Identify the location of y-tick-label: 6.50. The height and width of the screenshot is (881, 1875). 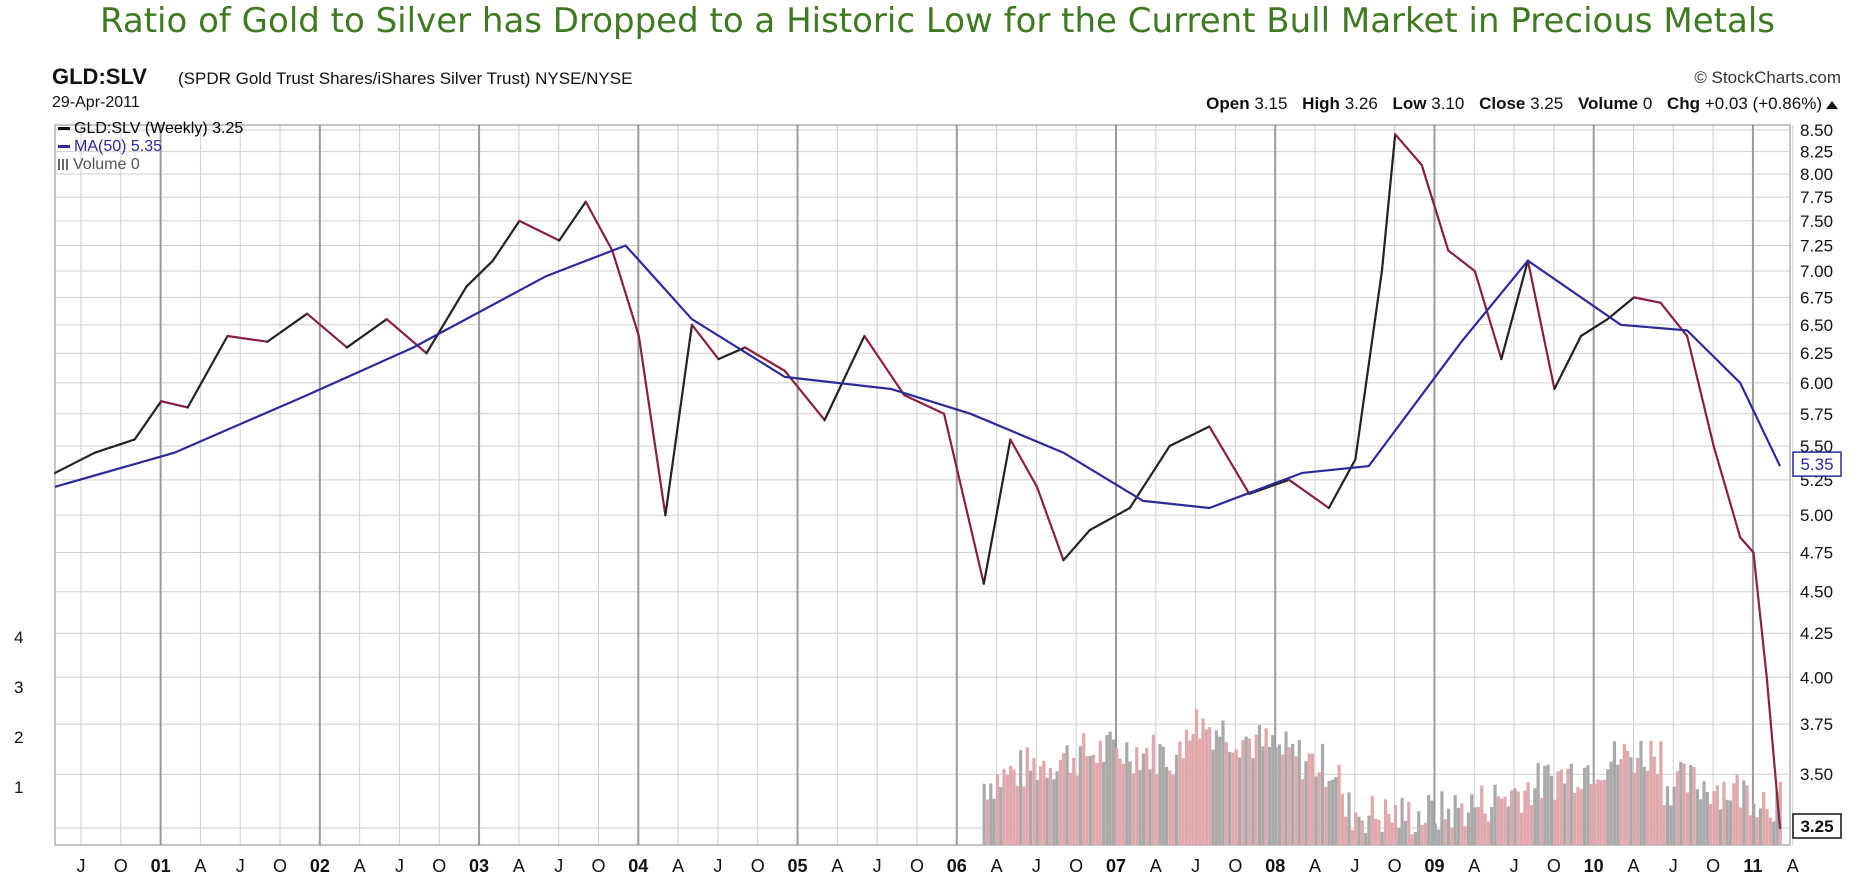
(1816, 325).